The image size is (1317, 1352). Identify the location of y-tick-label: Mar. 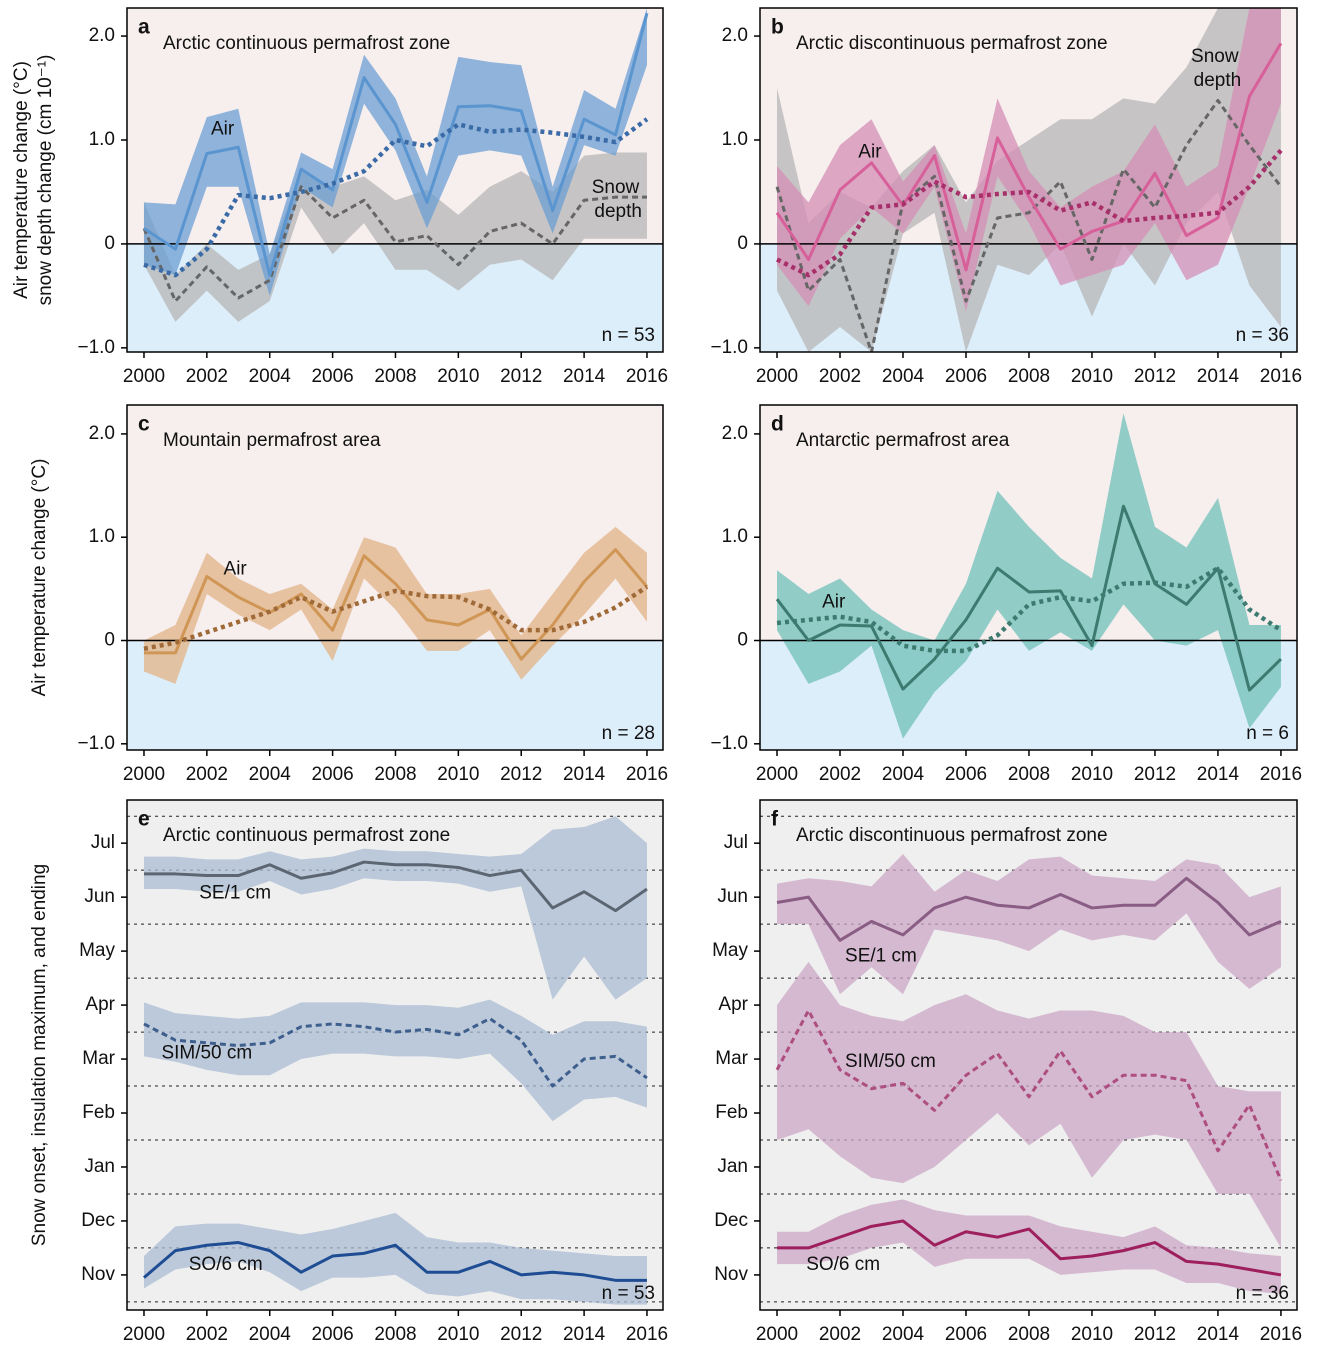
(98, 1058).